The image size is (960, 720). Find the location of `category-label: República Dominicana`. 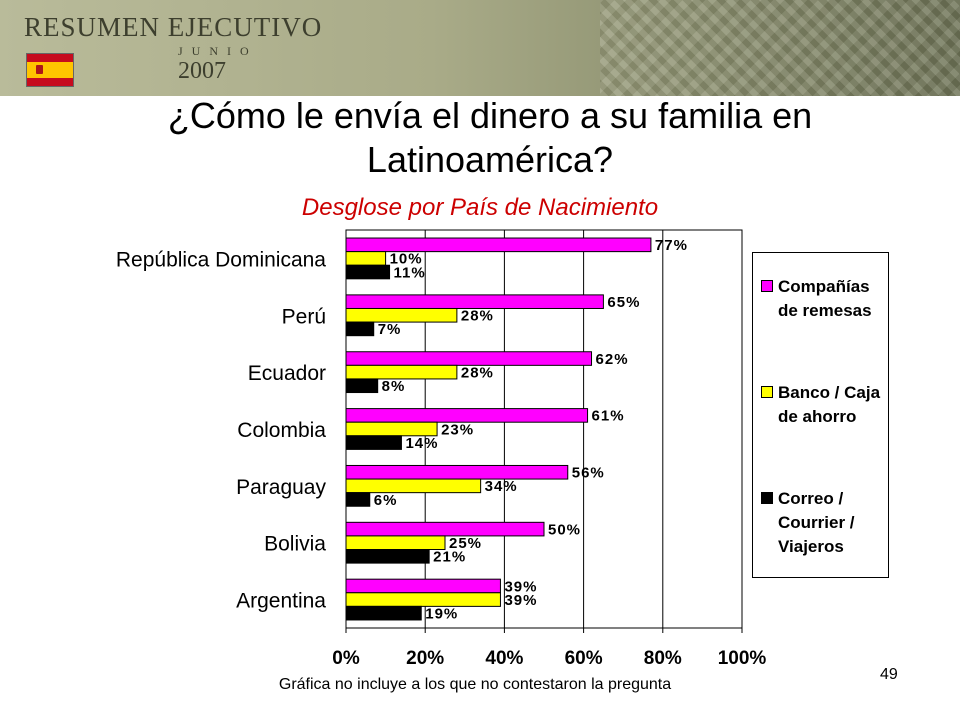

category-label: República Dominicana is located at coordinates (221, 259).